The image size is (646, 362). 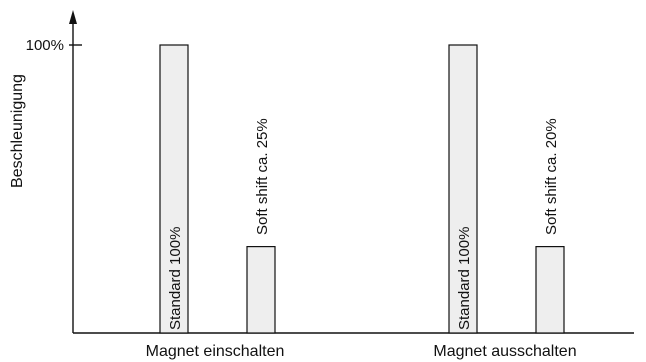 I want to click on bar-label-softshift-ausschalten: Soft shift ca. 20%, so click(x=551, y=176).